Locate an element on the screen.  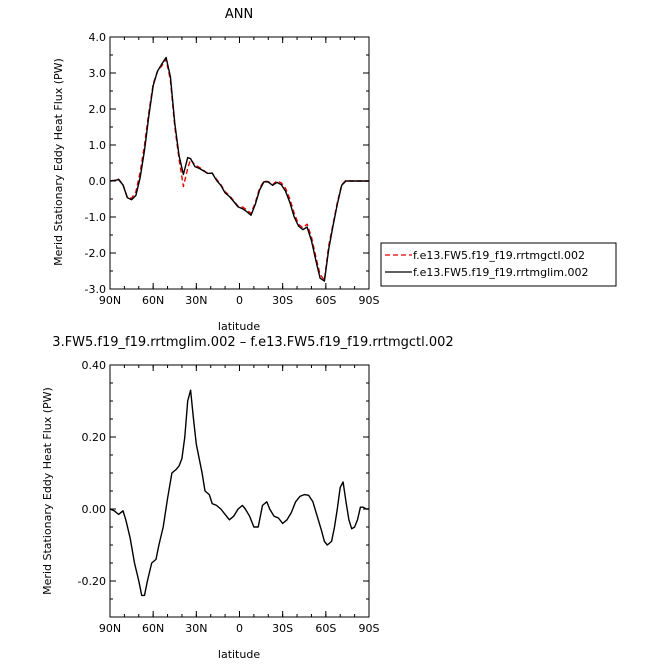
top-x-tick-label: 60N is located at coordinates (153, 300).